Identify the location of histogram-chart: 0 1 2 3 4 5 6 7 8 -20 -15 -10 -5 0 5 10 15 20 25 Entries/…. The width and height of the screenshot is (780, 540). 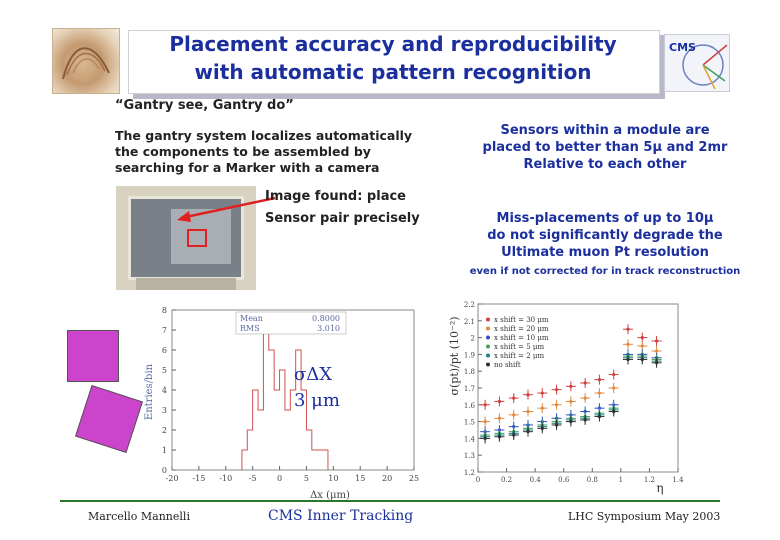
(281, 403).